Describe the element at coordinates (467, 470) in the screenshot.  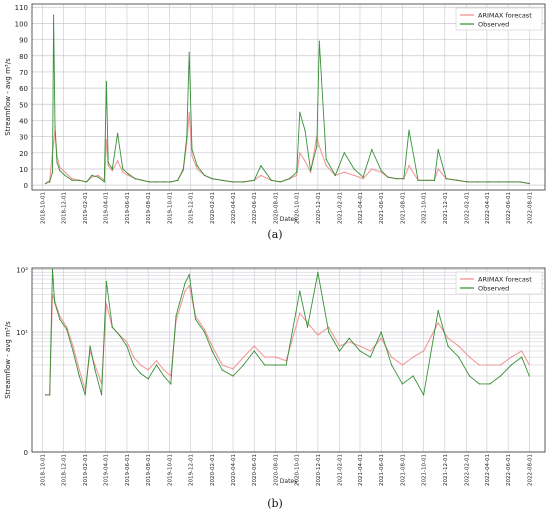
I see `x-tick-label: 2022-02-01` at that location.